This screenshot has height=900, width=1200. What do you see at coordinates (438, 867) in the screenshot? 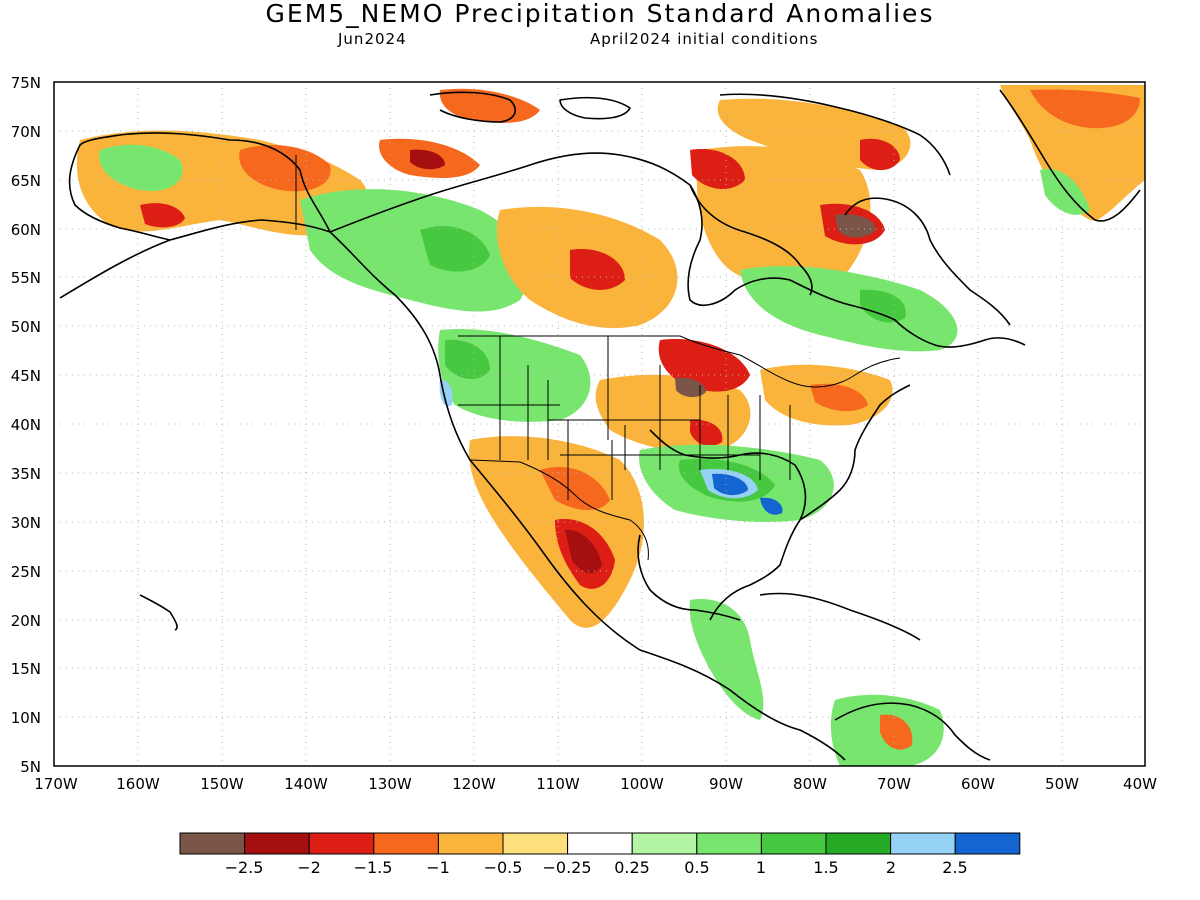
I see `legend-label: −1` at bounding box center [438, 867].